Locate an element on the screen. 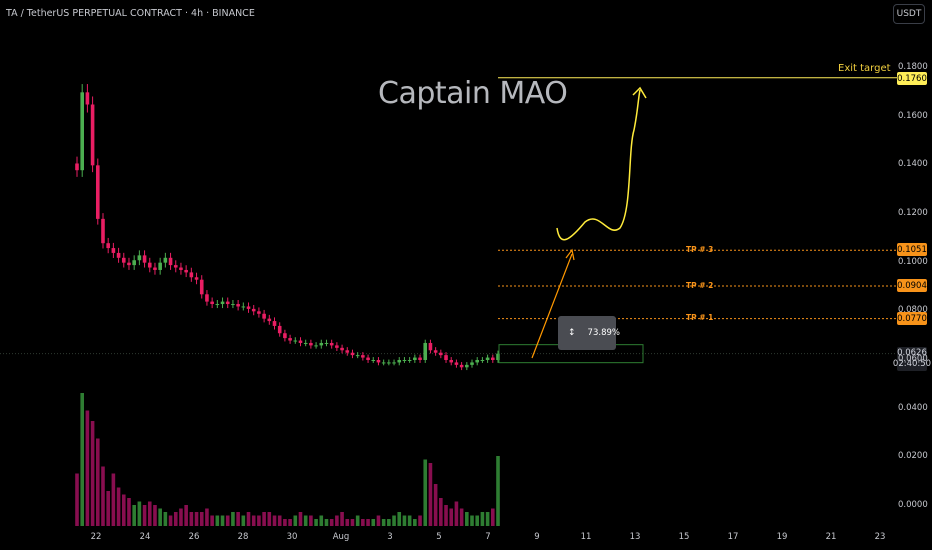 The image size is (932, 550). y-tick-label: 0.1000 is located at coordinates (913, 261).